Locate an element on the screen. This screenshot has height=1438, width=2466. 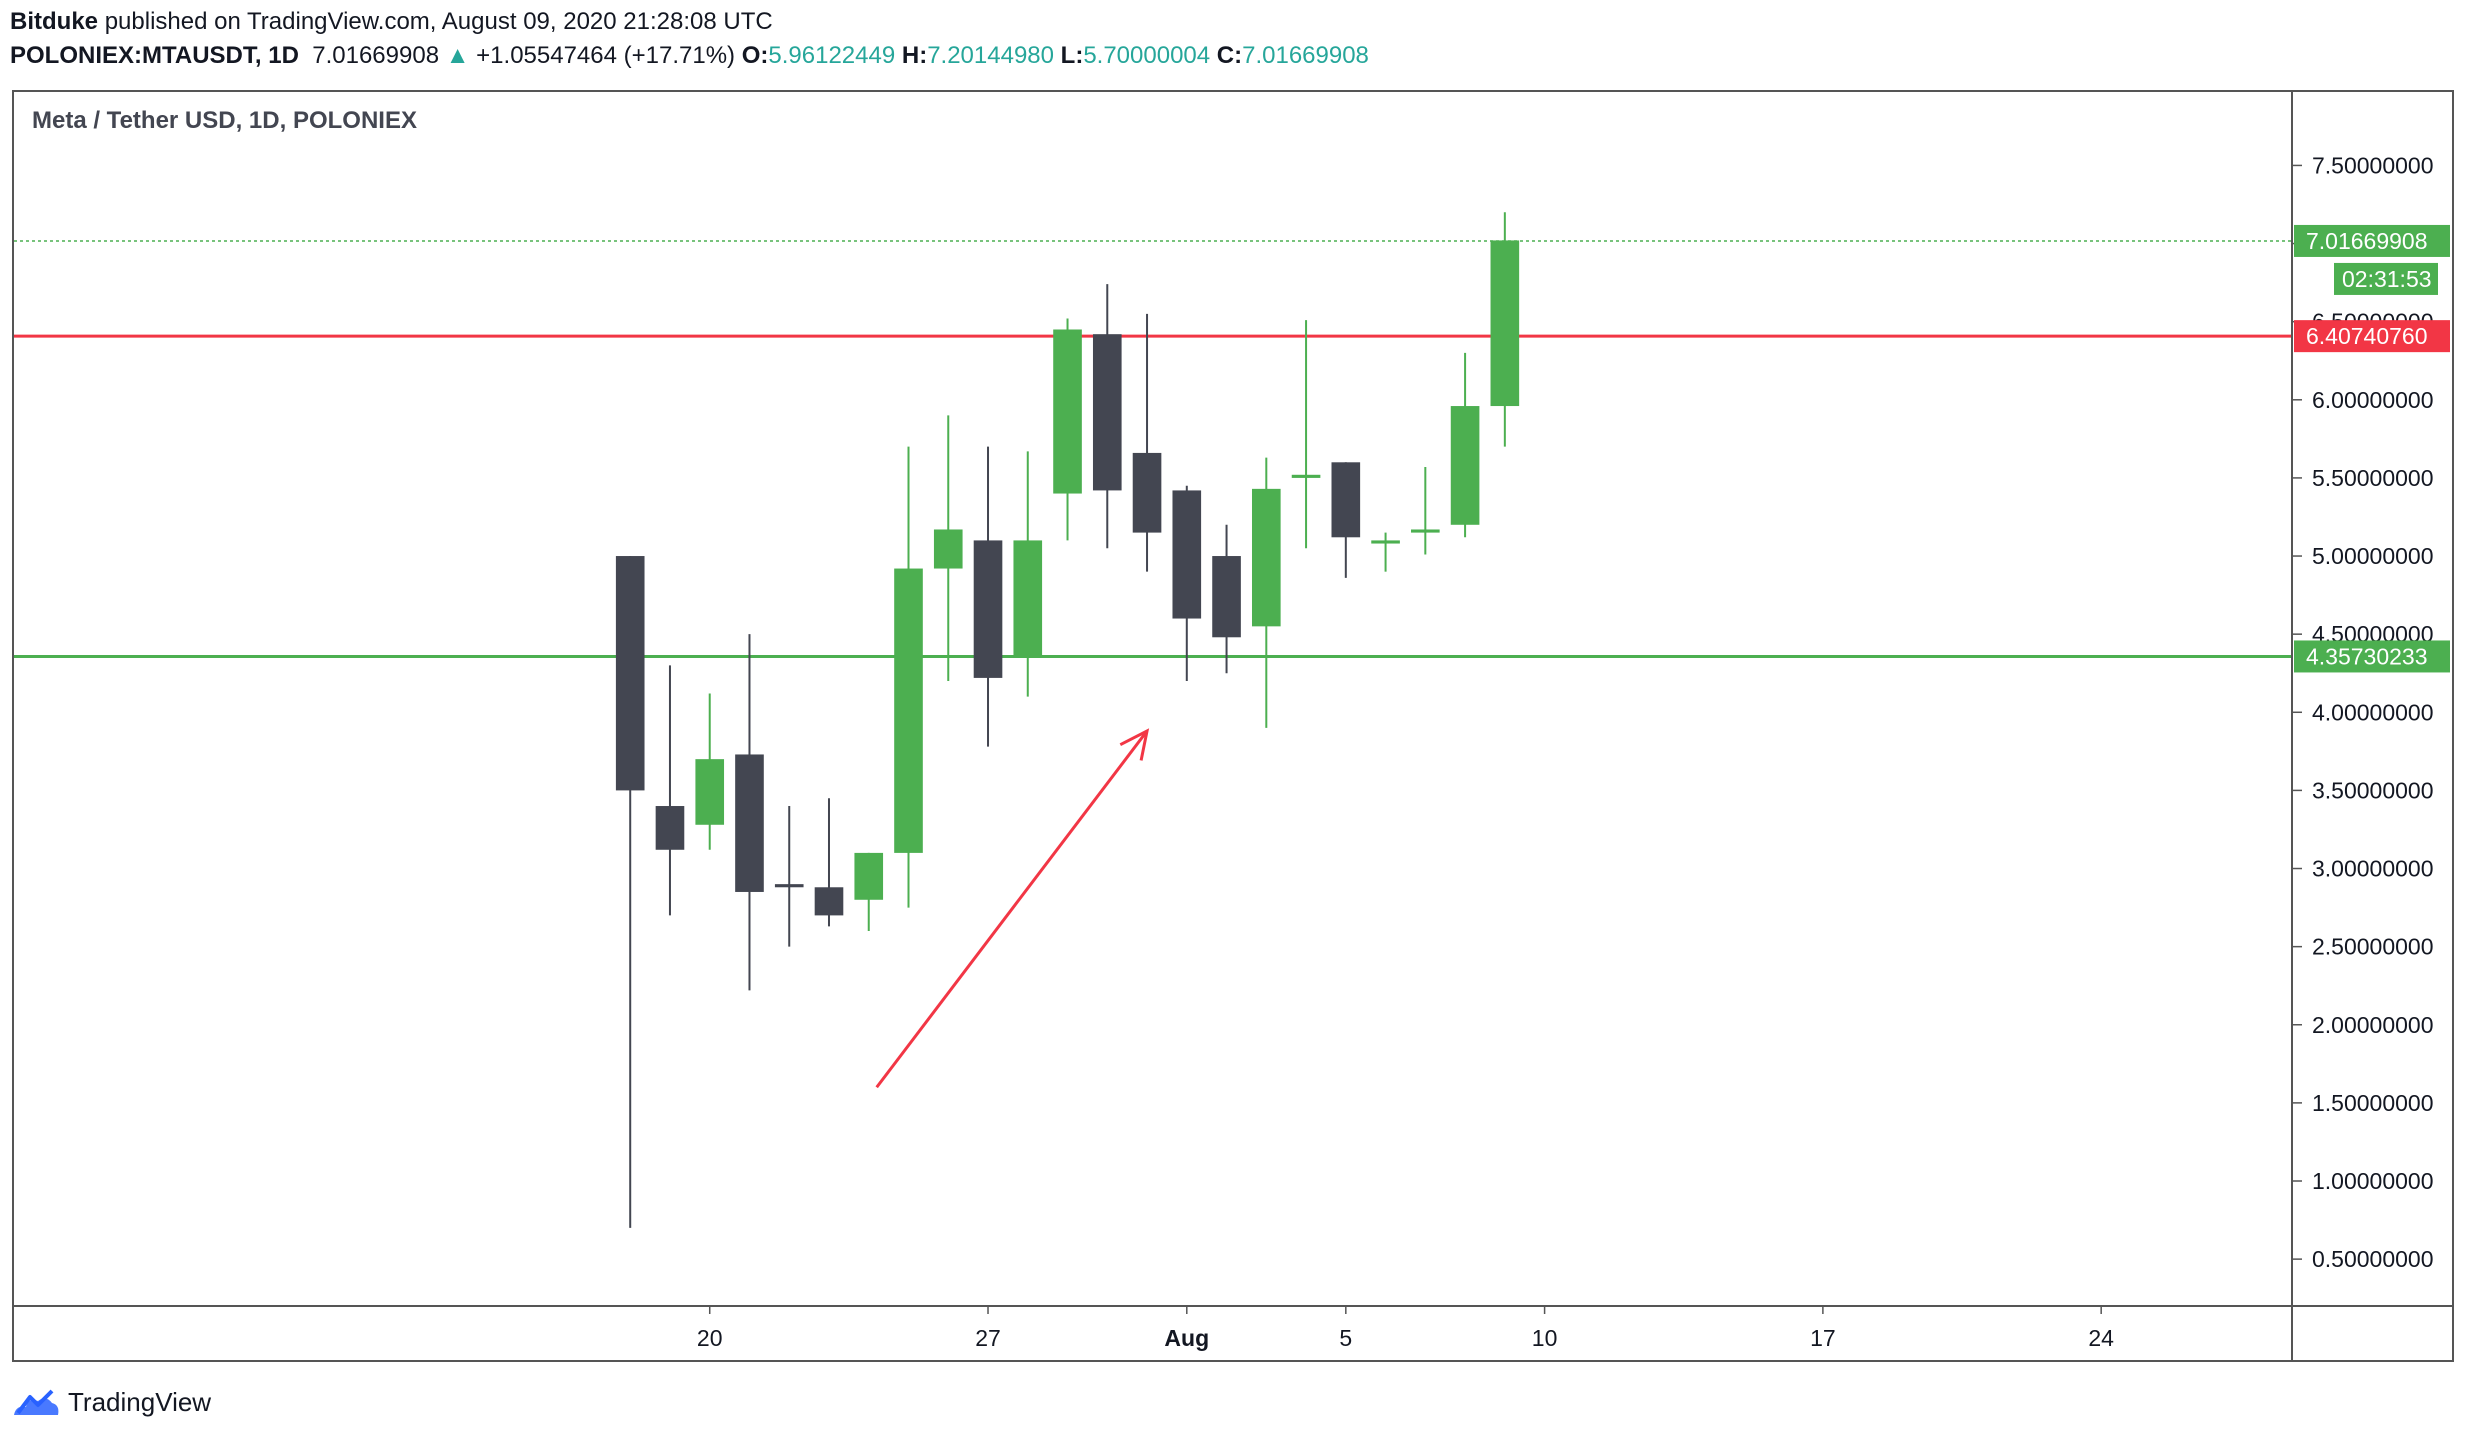
y-tick-label: 4.00000000 is located at coordinates (2373, 712).